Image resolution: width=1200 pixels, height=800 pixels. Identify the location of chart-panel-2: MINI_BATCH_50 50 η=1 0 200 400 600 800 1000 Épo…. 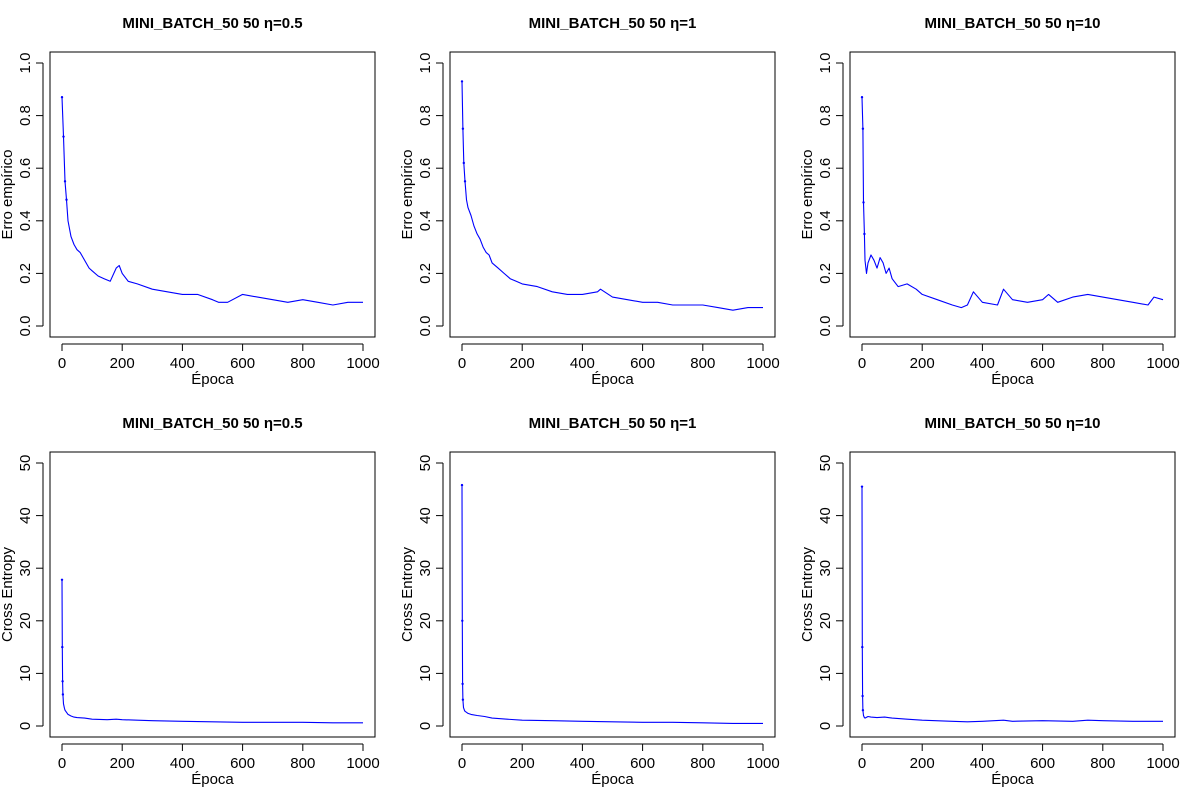
(589, 201).